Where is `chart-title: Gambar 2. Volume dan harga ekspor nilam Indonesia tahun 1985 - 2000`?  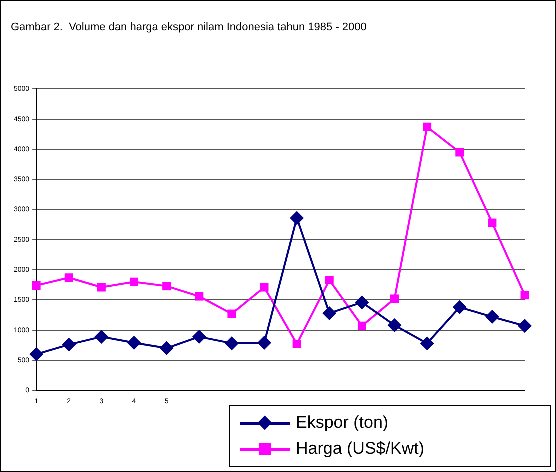
chart-title: Gambar 2. Volume dan harga ekspor nilam Indonesia tahun 1985 - 2000 is located at coordinates (189, 28).